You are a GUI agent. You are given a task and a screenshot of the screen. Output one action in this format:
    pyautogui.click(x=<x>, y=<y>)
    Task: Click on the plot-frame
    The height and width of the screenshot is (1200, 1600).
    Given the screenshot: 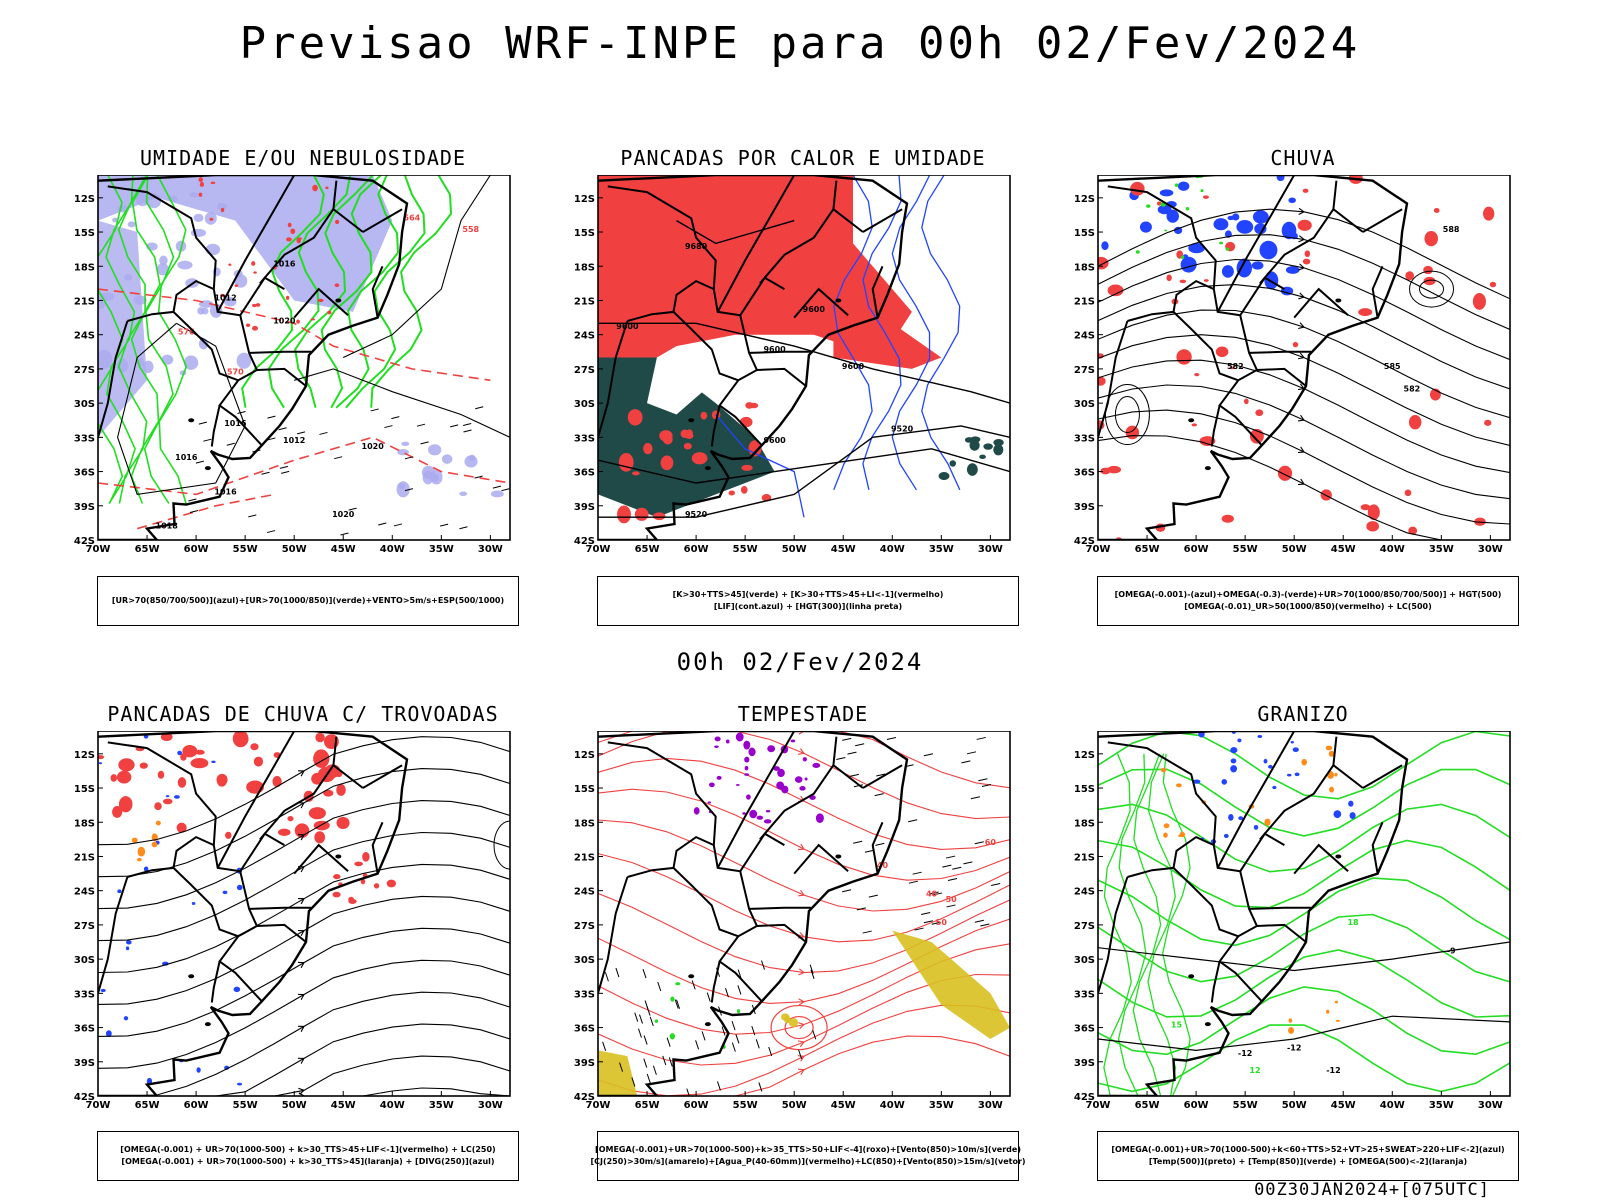 What is the action you would take?
    pyautogui.click(x=1304, y=914)
    